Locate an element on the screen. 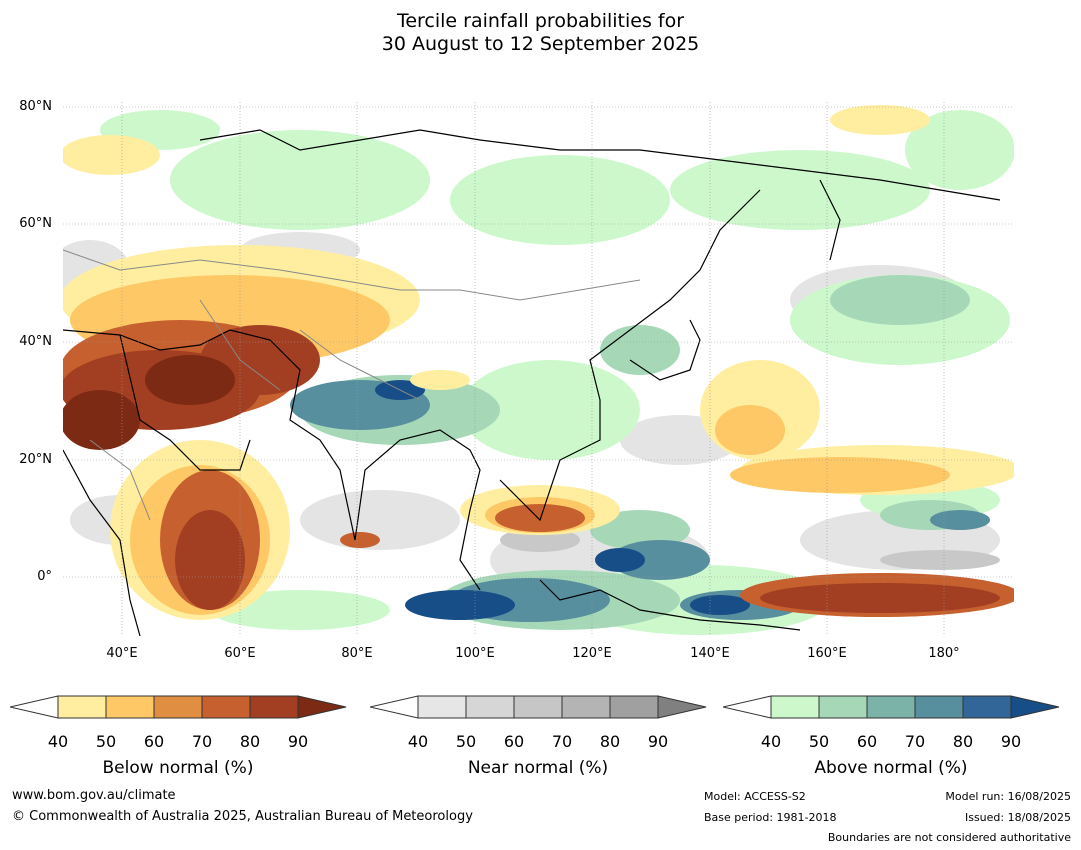 The image size is (1081, 850). lon-label-120e: 120°E is located at coordinates (592, 653).